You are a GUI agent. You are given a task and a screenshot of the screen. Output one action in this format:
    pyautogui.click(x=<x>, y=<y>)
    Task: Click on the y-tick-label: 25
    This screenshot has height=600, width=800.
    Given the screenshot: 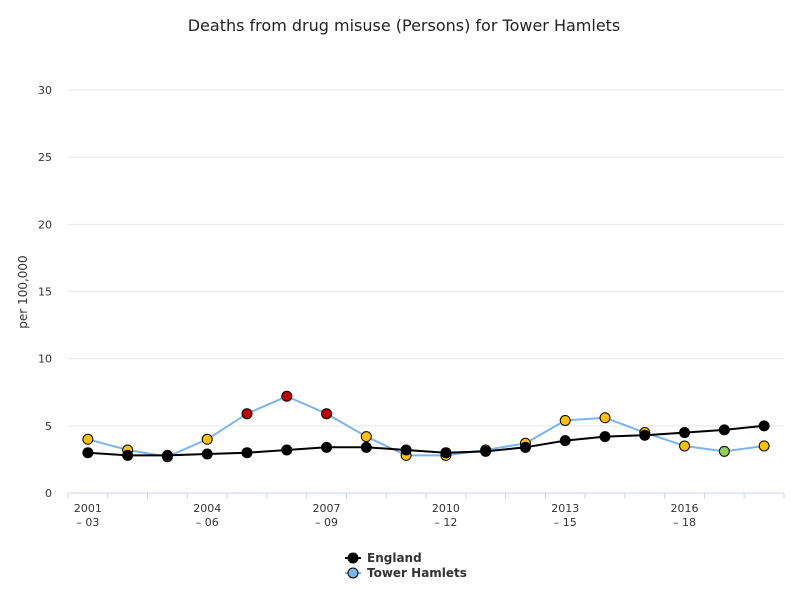 What is the action you would take?
    pyautogui.click(x=45, y=157)
    